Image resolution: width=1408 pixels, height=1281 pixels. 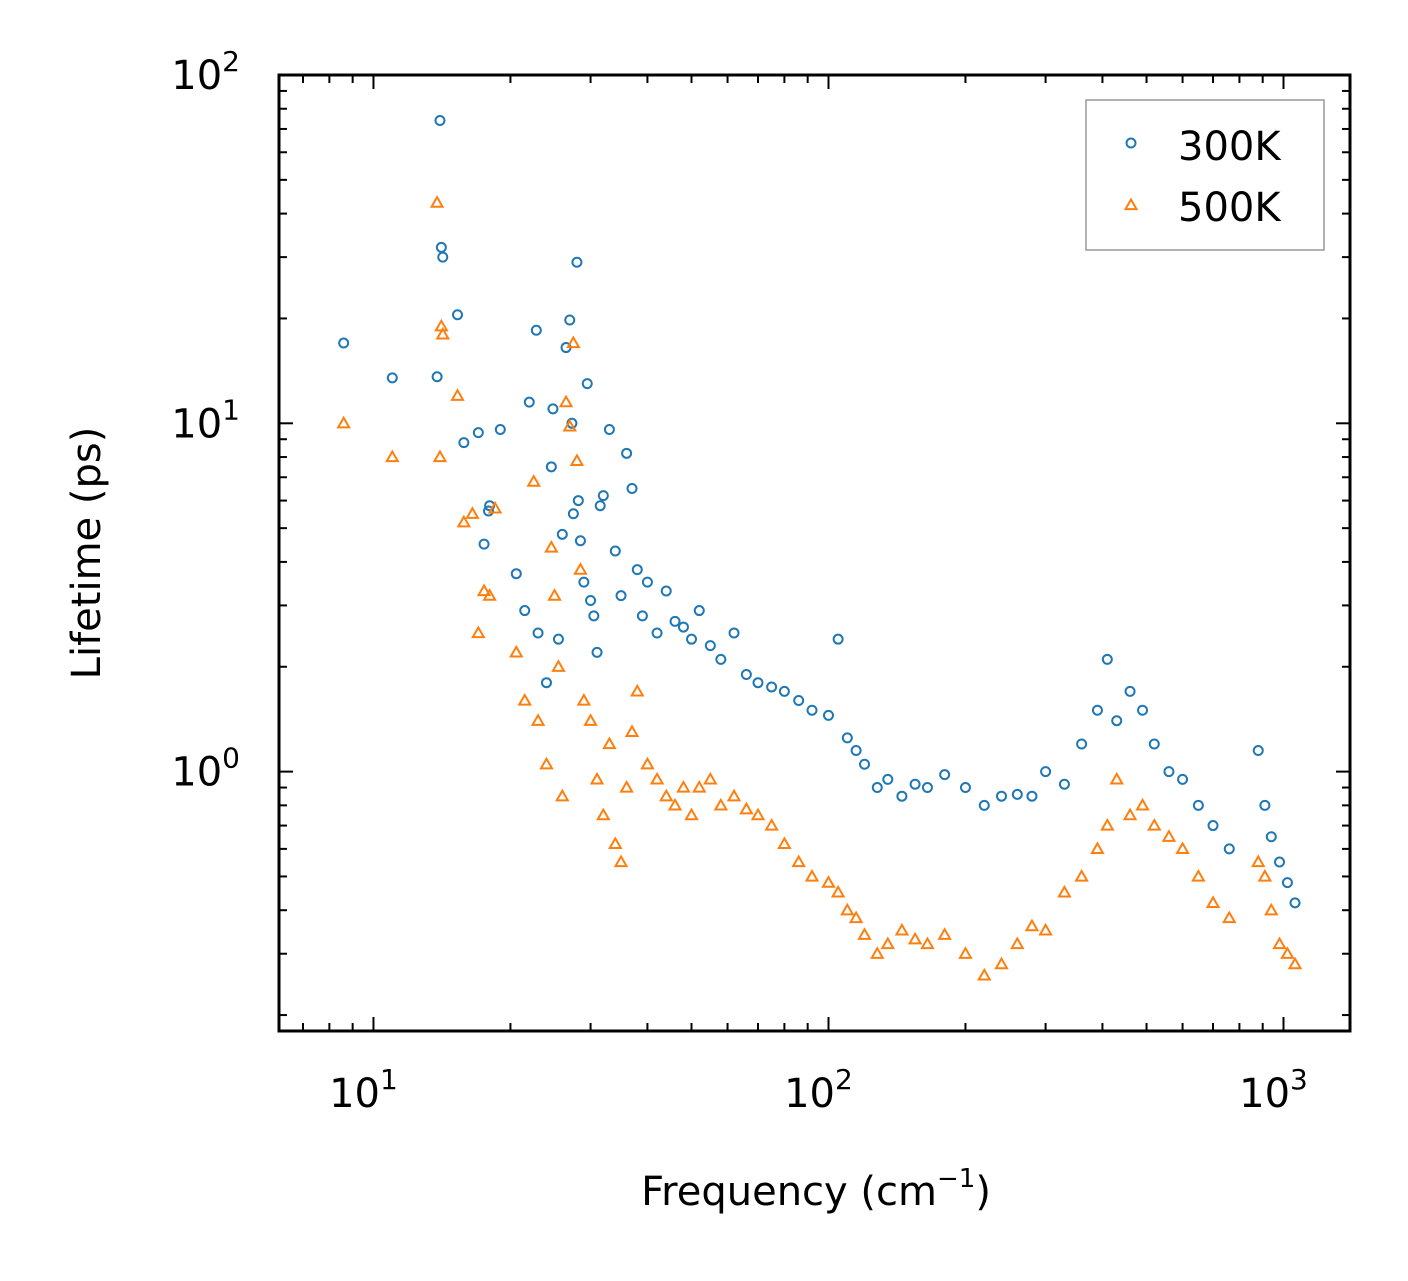 I want to click on x-tick-label: 10¹, so click(x=363, y=1090).